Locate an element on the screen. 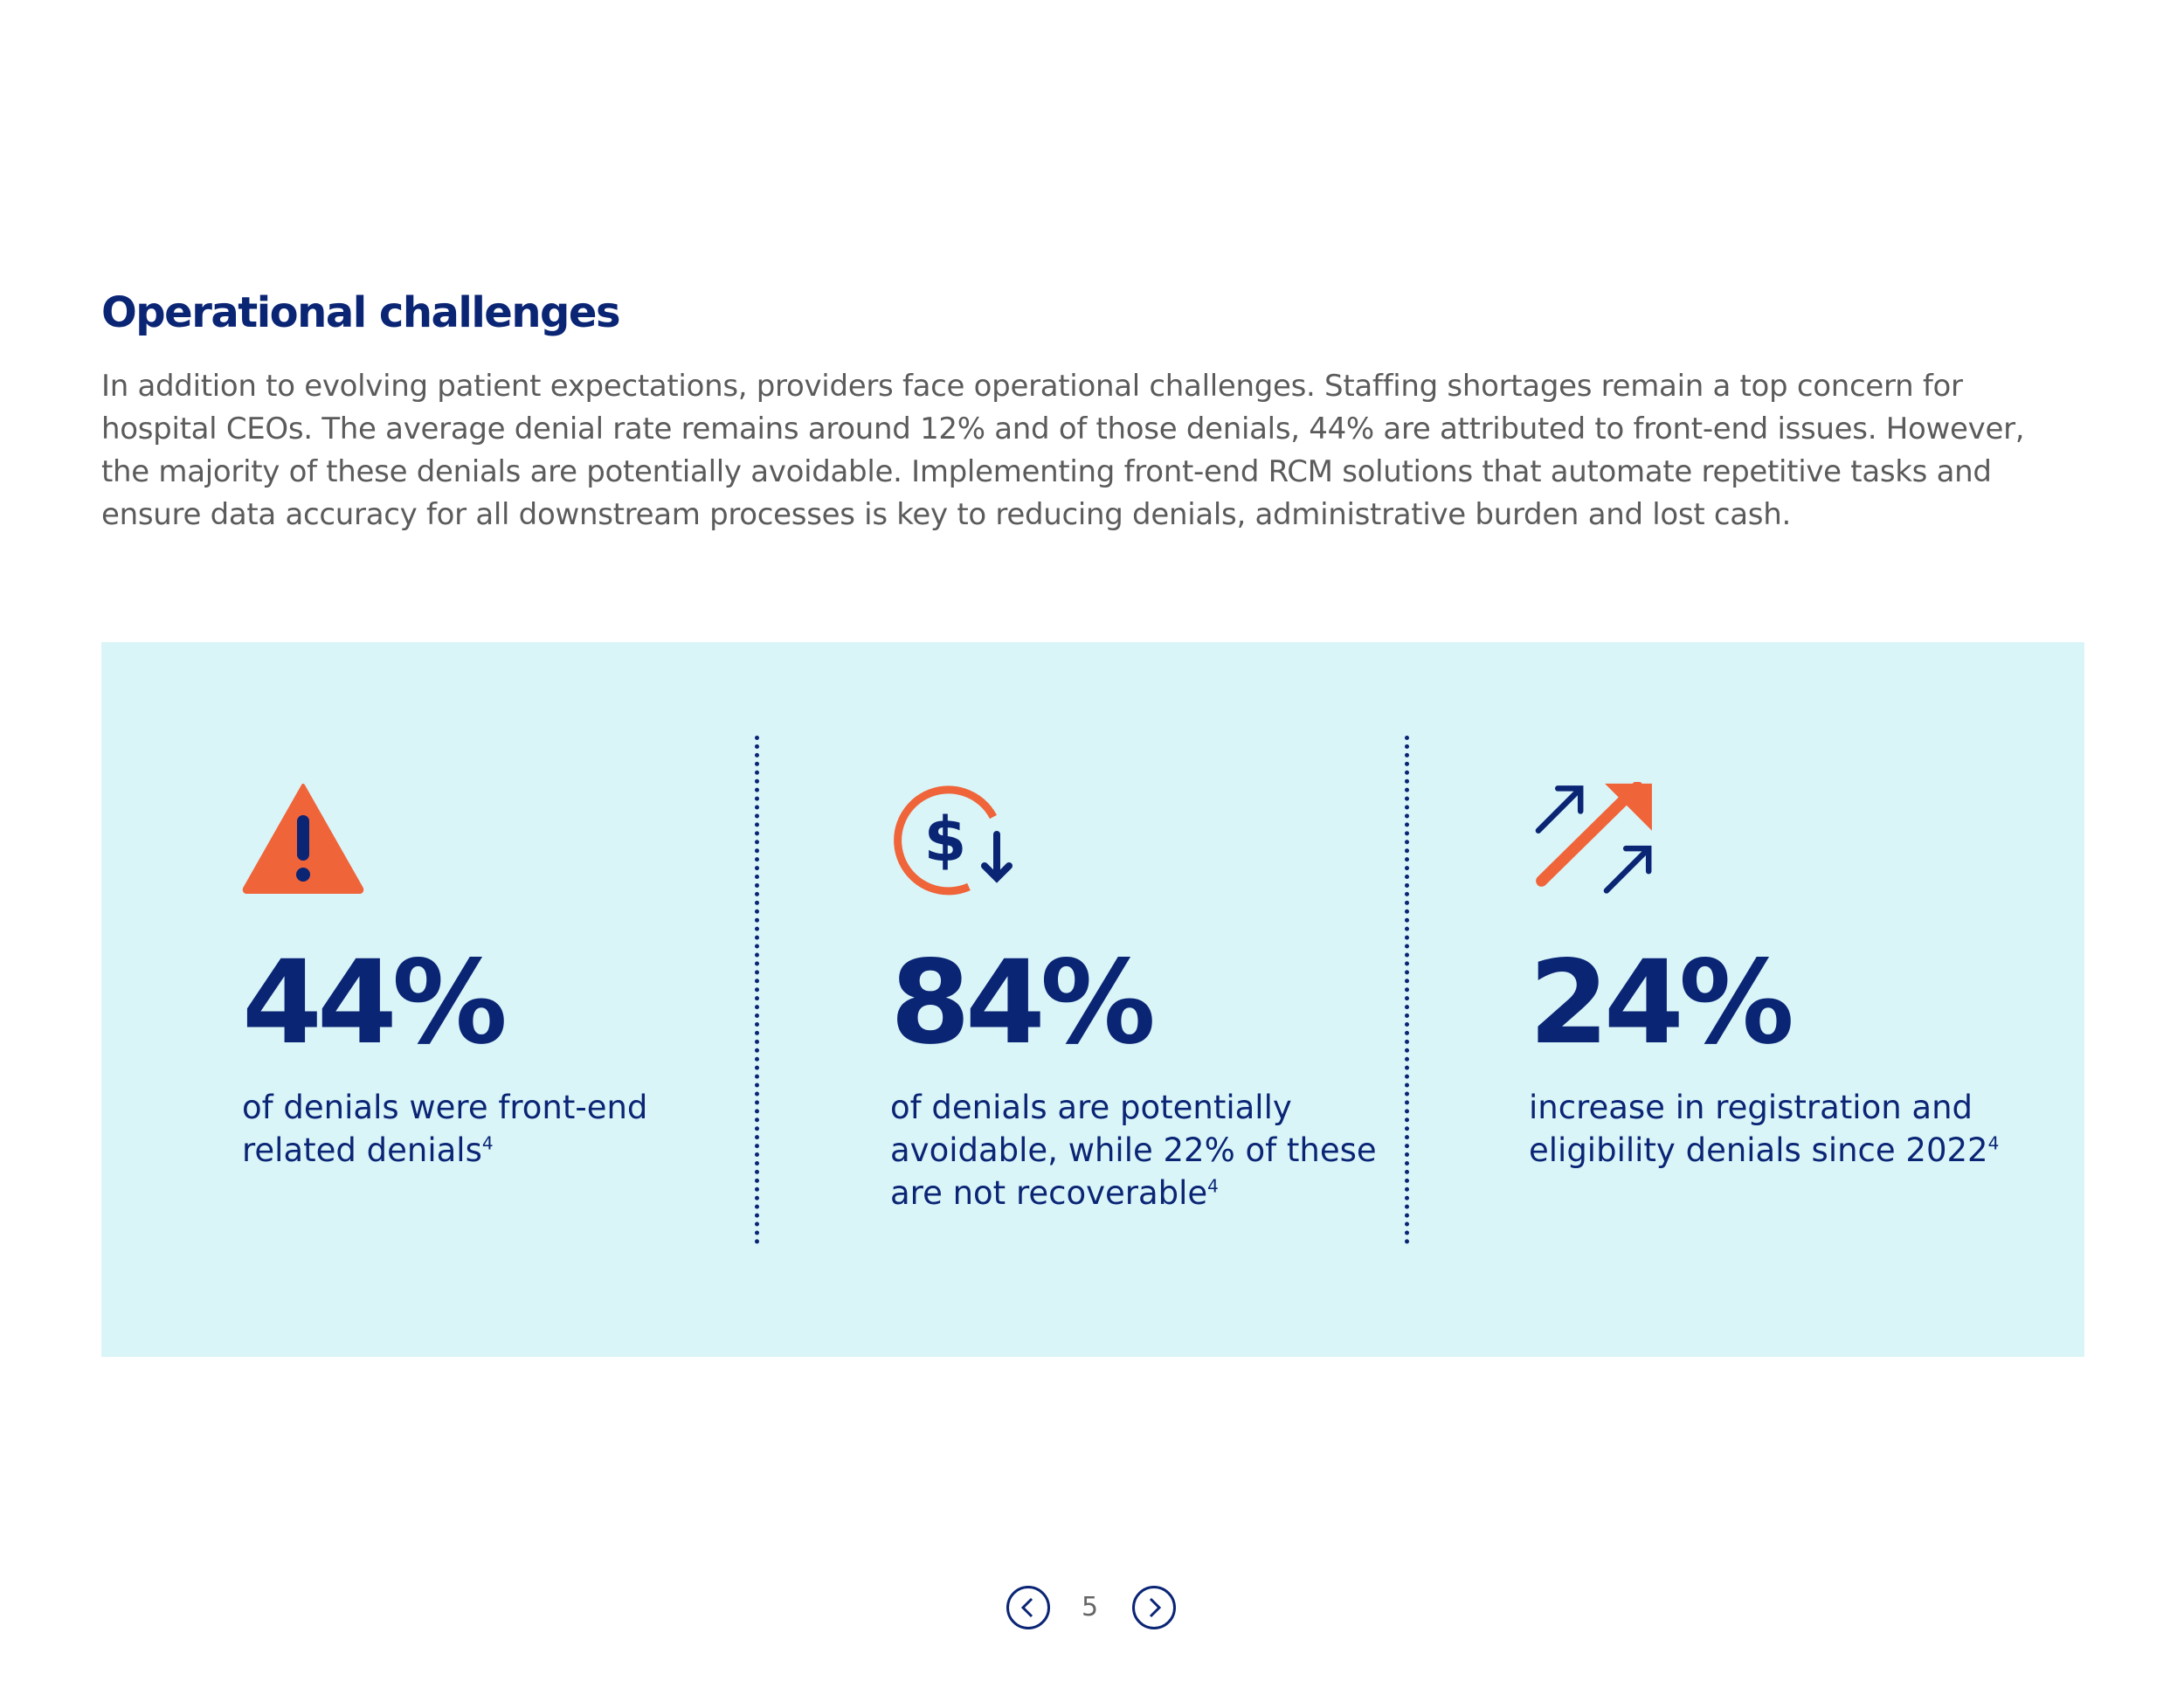  dollar-icon: $ is located at coordinates (953, 840).